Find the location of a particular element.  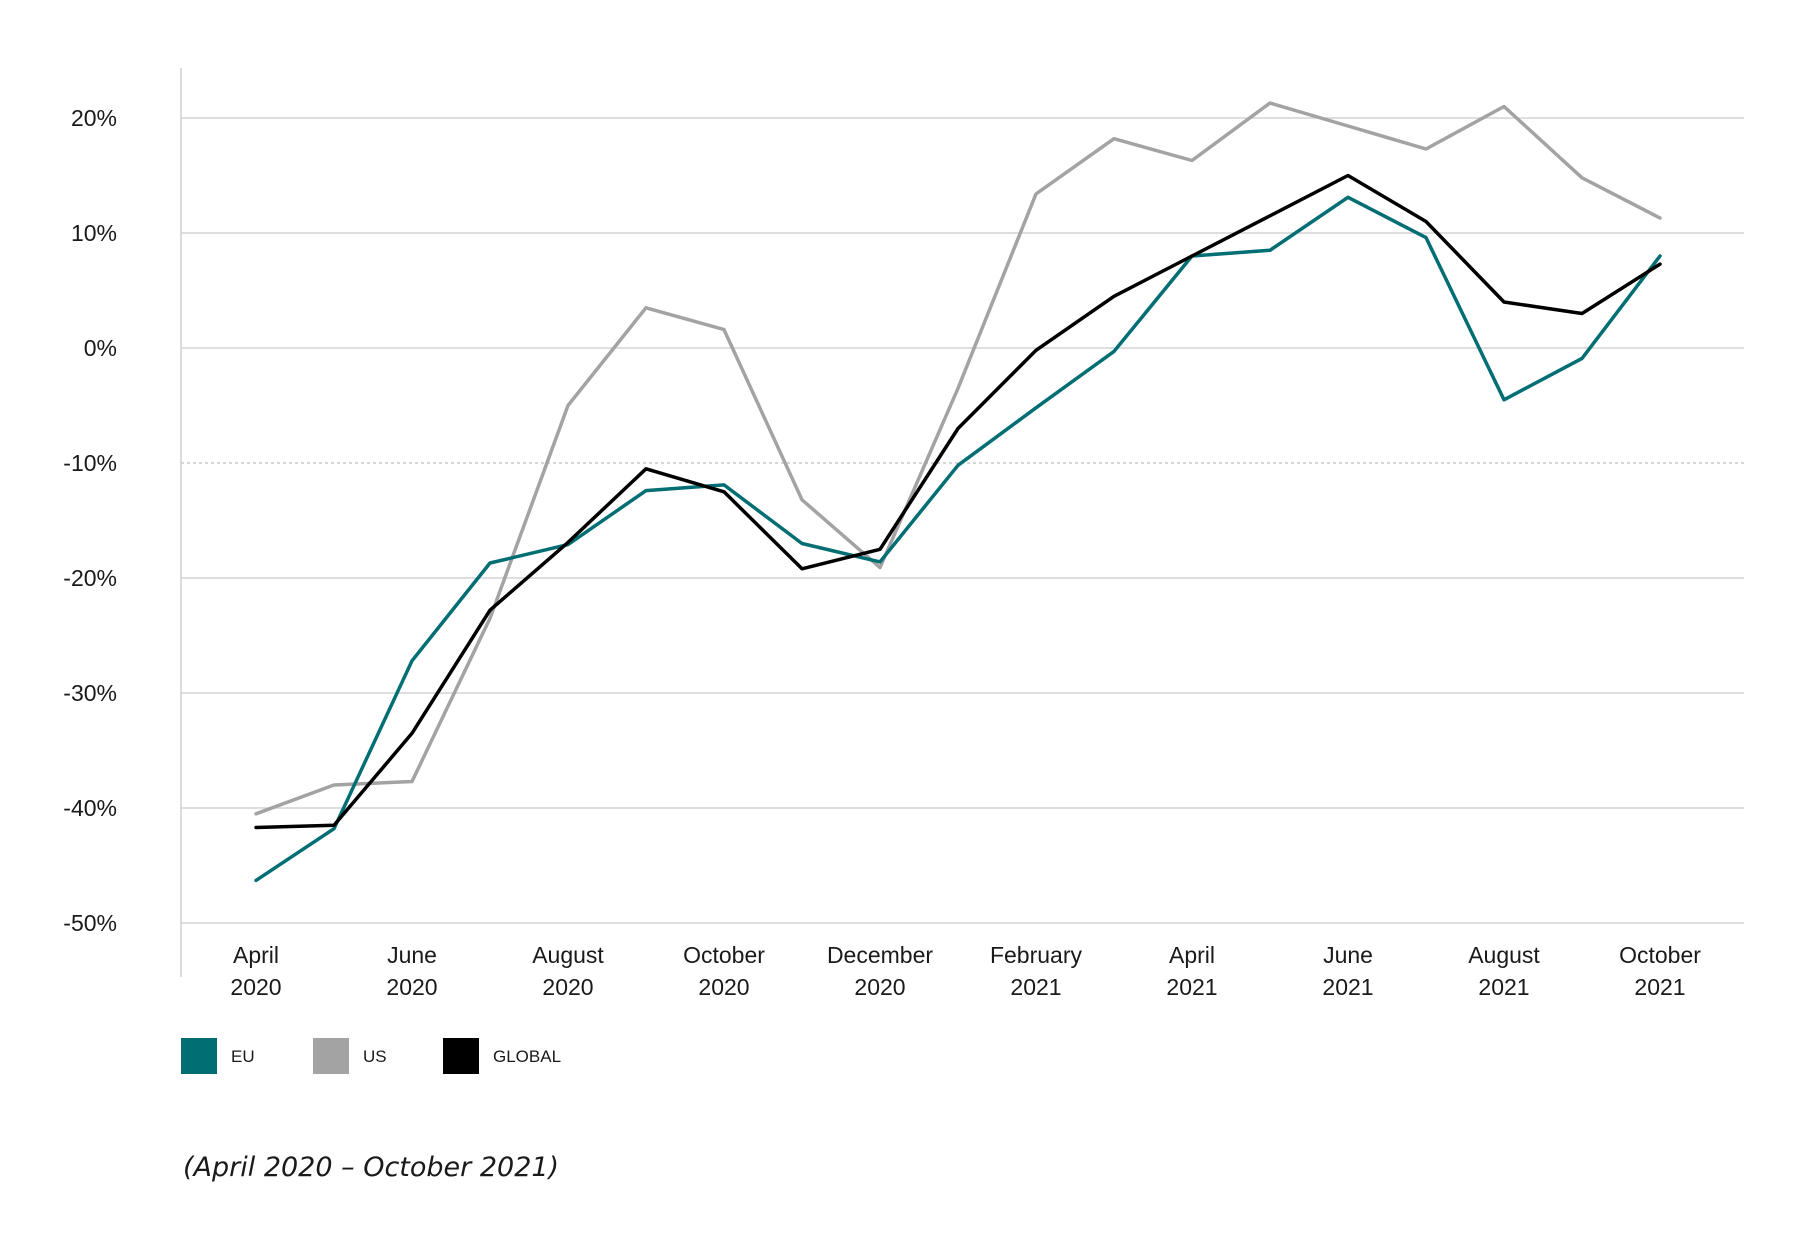

y-tick-label: -30% is located at coordinates (90, 693).